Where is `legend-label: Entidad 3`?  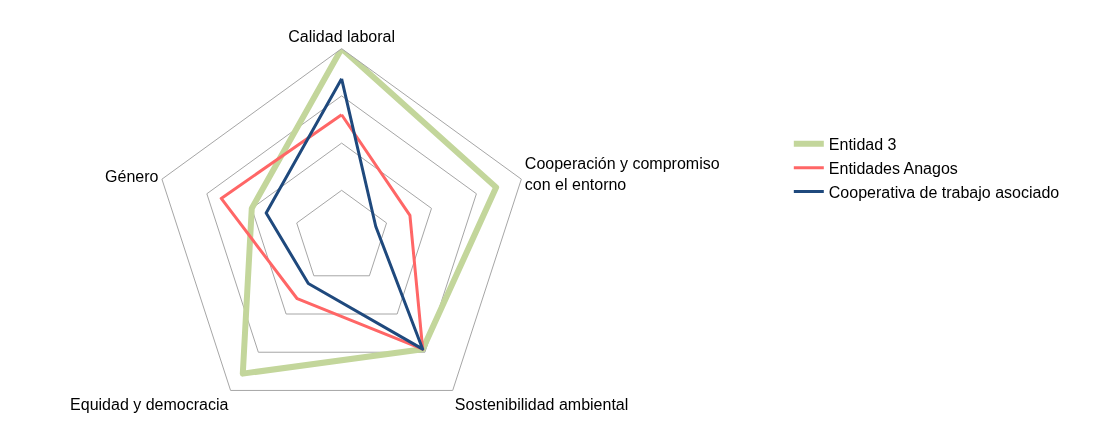
legend-label: Entidad 3 is located at coordinates (862, 145).